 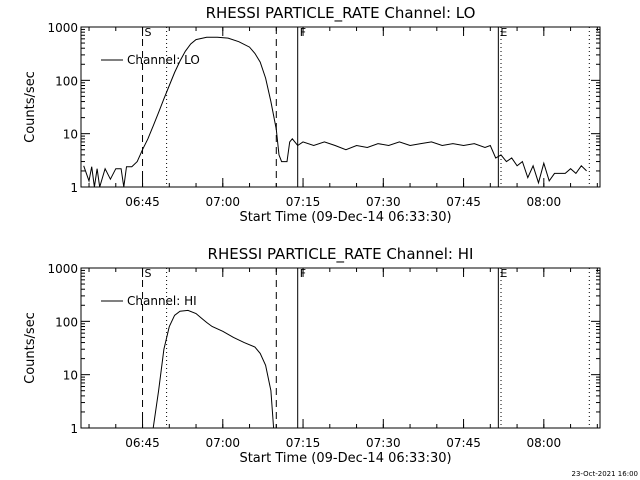 What do you see at coordinates (345, 217) in the screenshot?
I see `chart1-x-axis-label: Start Time (09-Dec-14 06:33:30)` at bounding box center [345, 217].